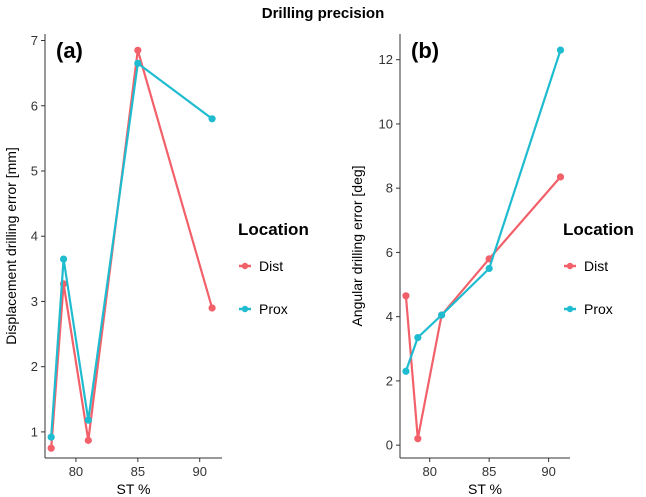 The width and height of the screenshot is (646, 497). What do you see at coordinates (323, 13) in the screenshot?
I see `figure-title: Drilling precision` at bounding box center [323, 13].